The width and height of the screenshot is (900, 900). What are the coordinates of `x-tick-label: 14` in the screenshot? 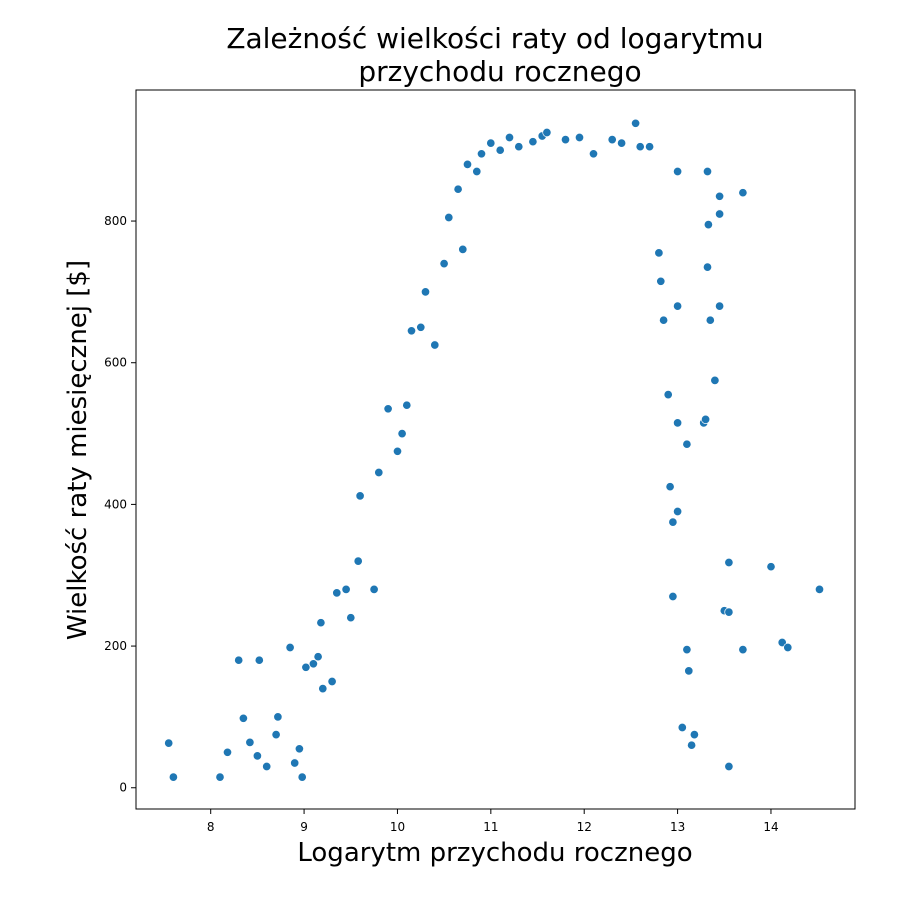 It's located at (770, 827).